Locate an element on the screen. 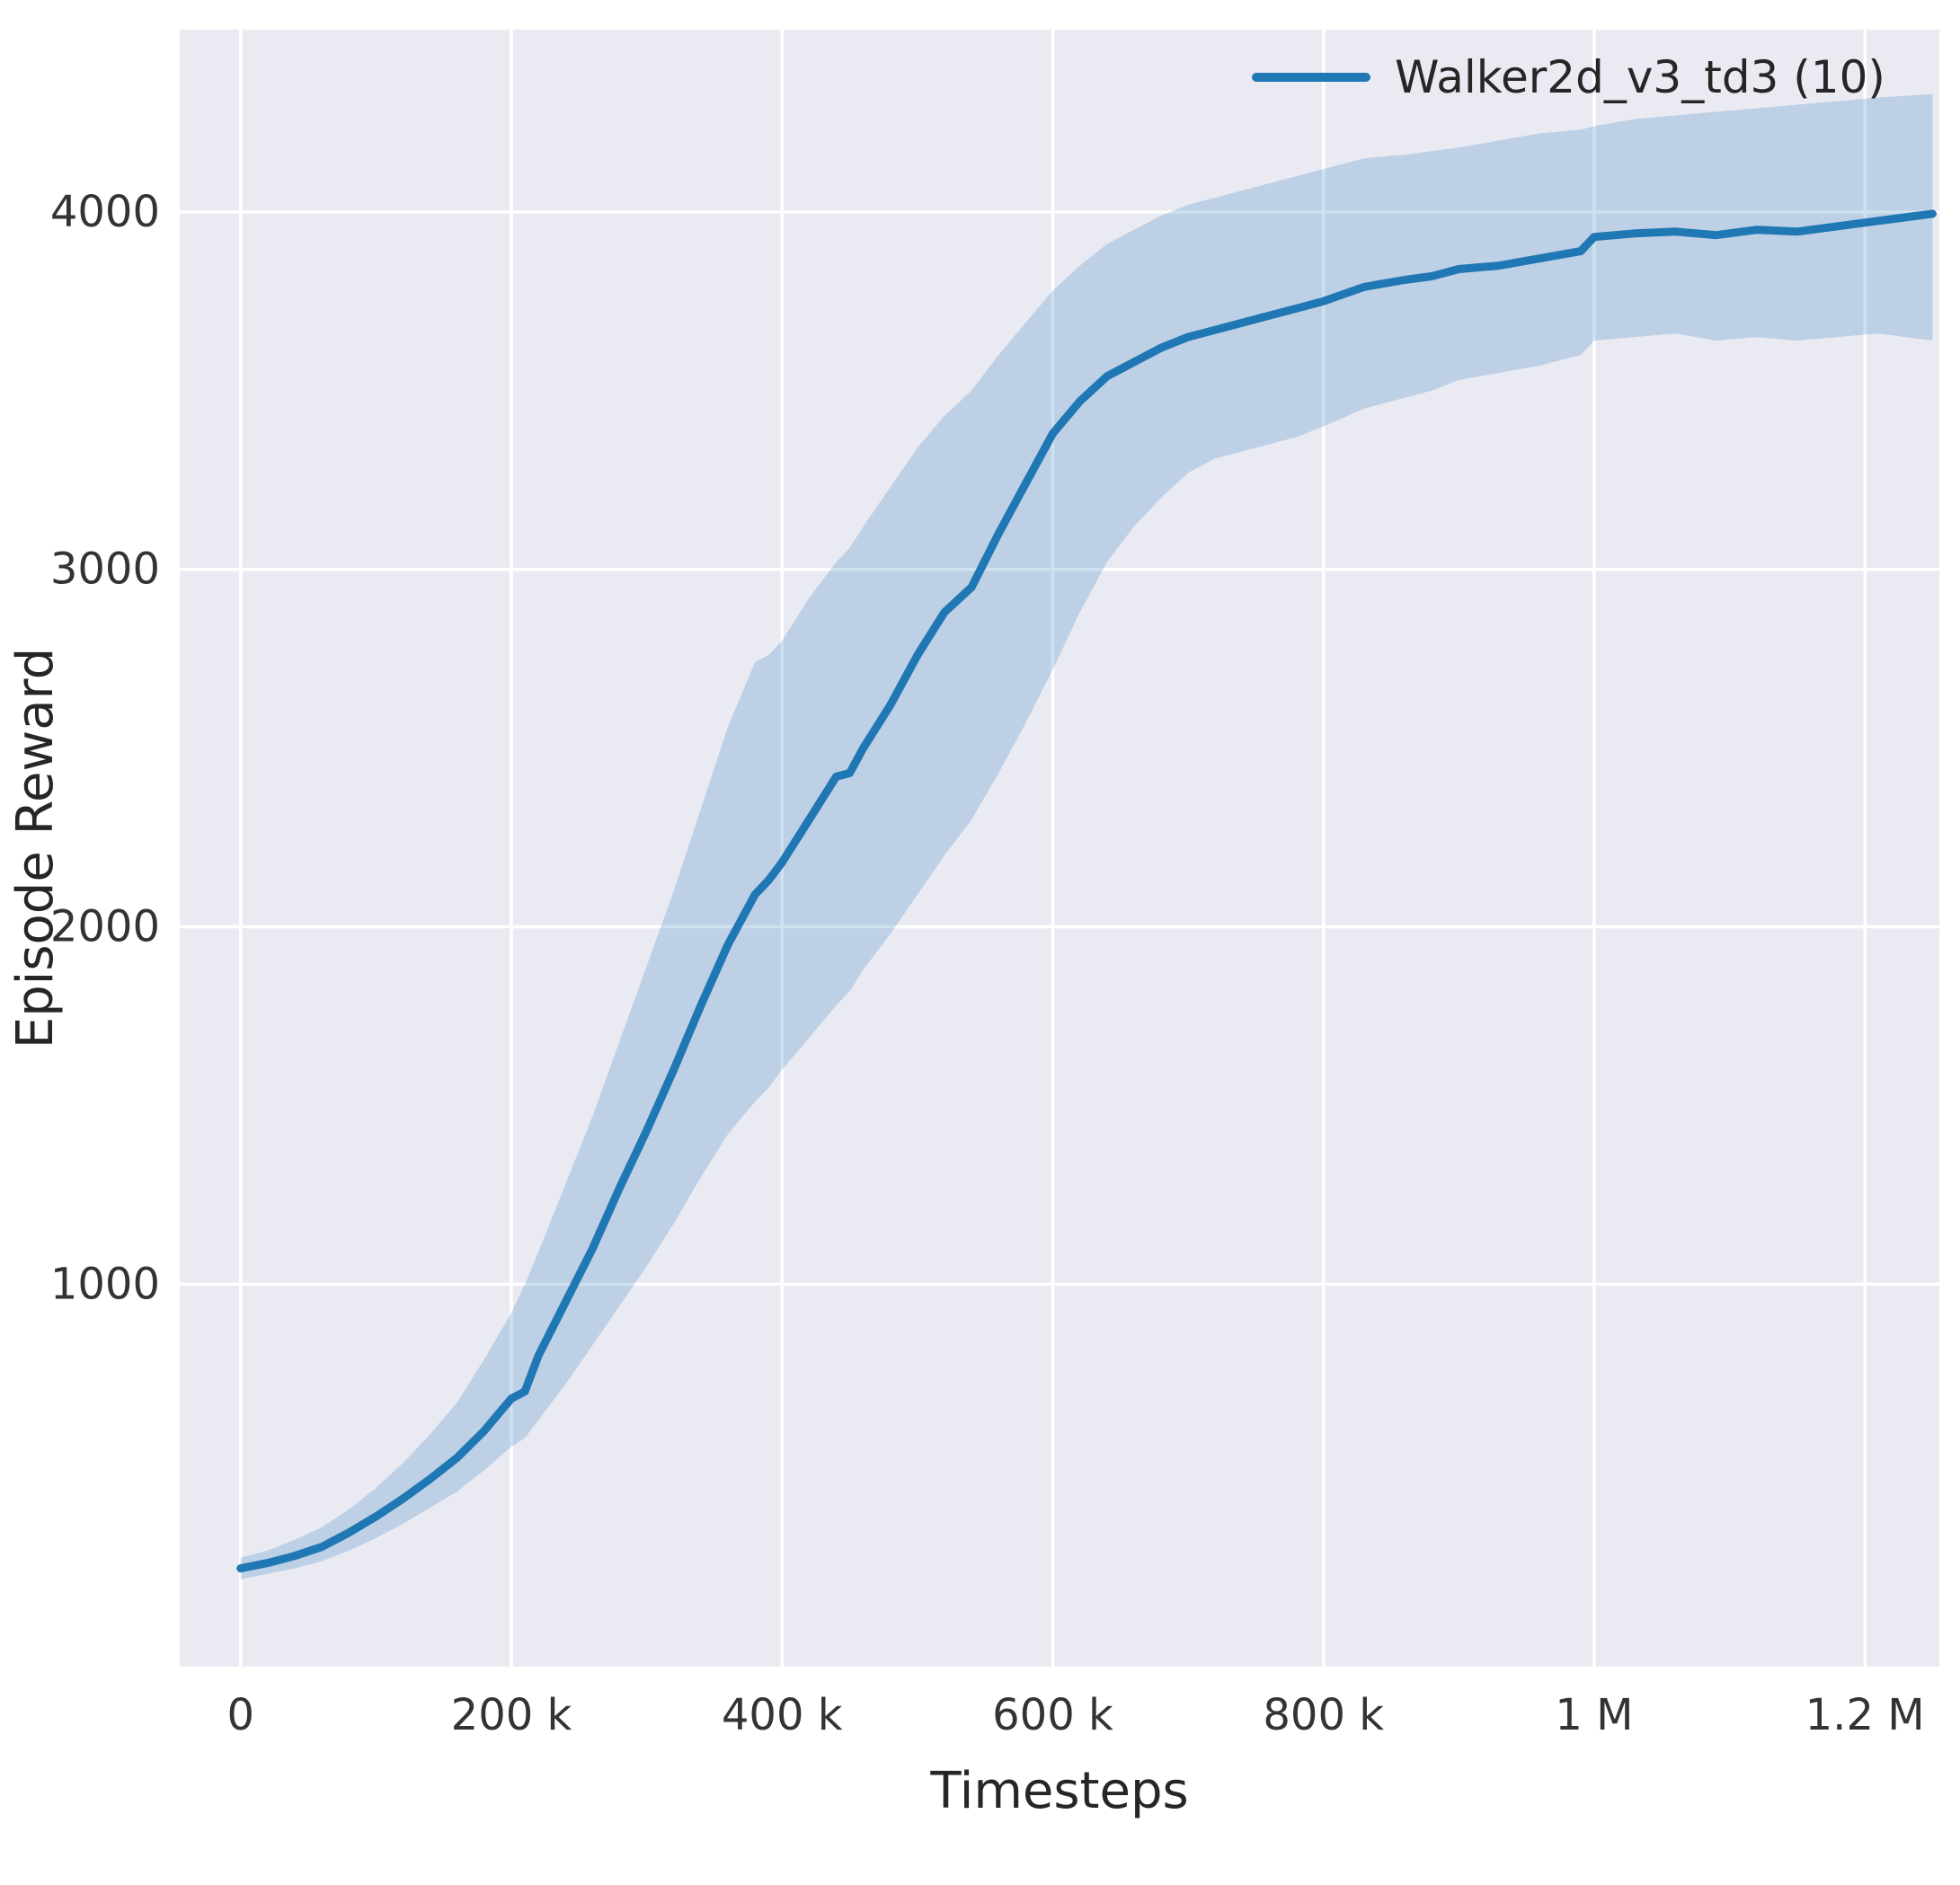 Image resolution: width=1960 pixels, height=1885 pixels. legend: Walker2d_v3_td3 (10) is located at coordinates (1569, 77).